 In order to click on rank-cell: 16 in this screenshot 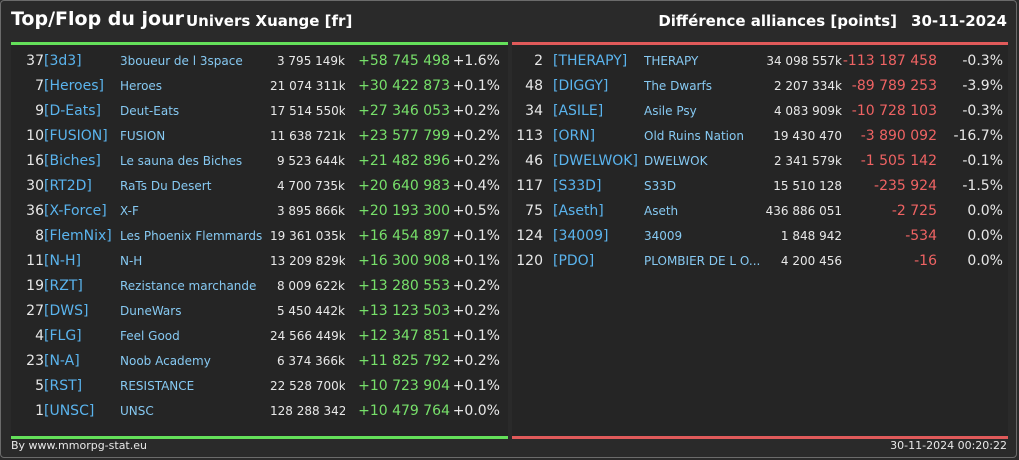, I will do `click(35, 161)`.